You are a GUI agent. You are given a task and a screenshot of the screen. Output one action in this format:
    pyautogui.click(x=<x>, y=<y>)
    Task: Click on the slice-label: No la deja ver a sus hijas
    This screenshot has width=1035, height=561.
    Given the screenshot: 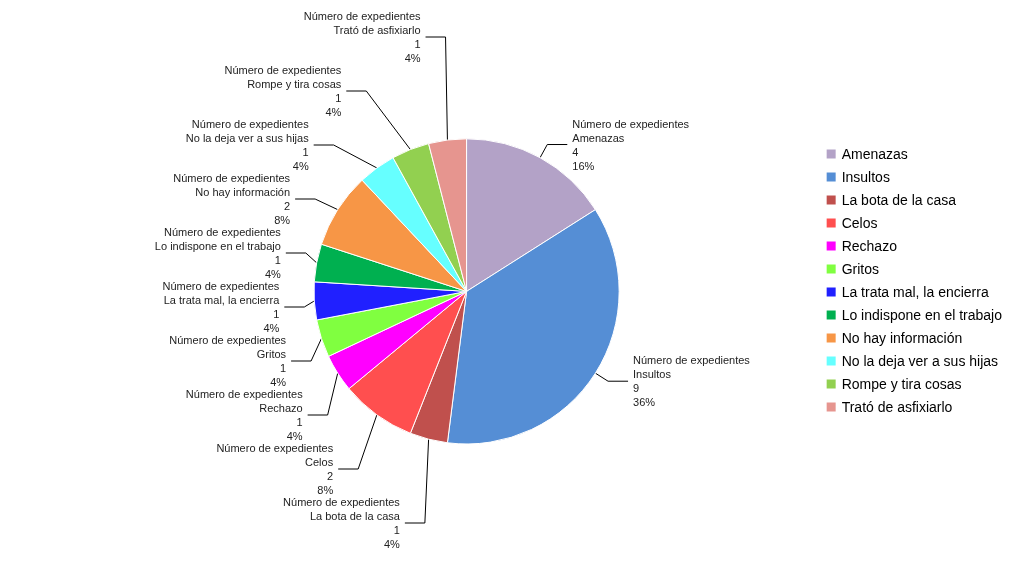 What is the action you would take?
    pyautogui.click(x=247, y=138)
    